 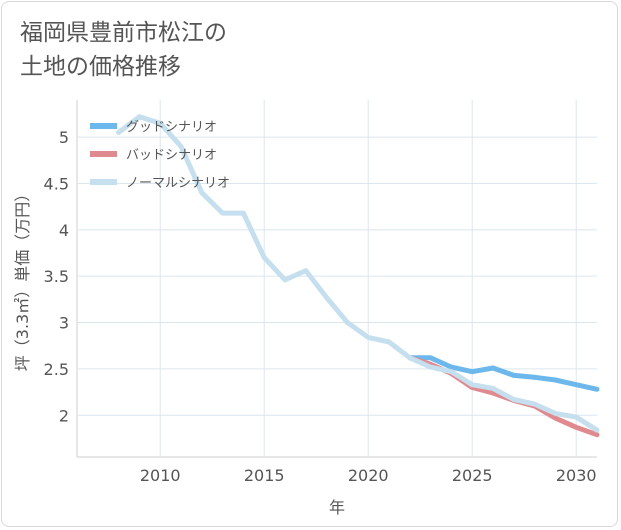 What do you see at coordinates (171, 155) in the screenshot?
I see `legend-label-2: バッドシナリオ` at bounding box center [171, 155].